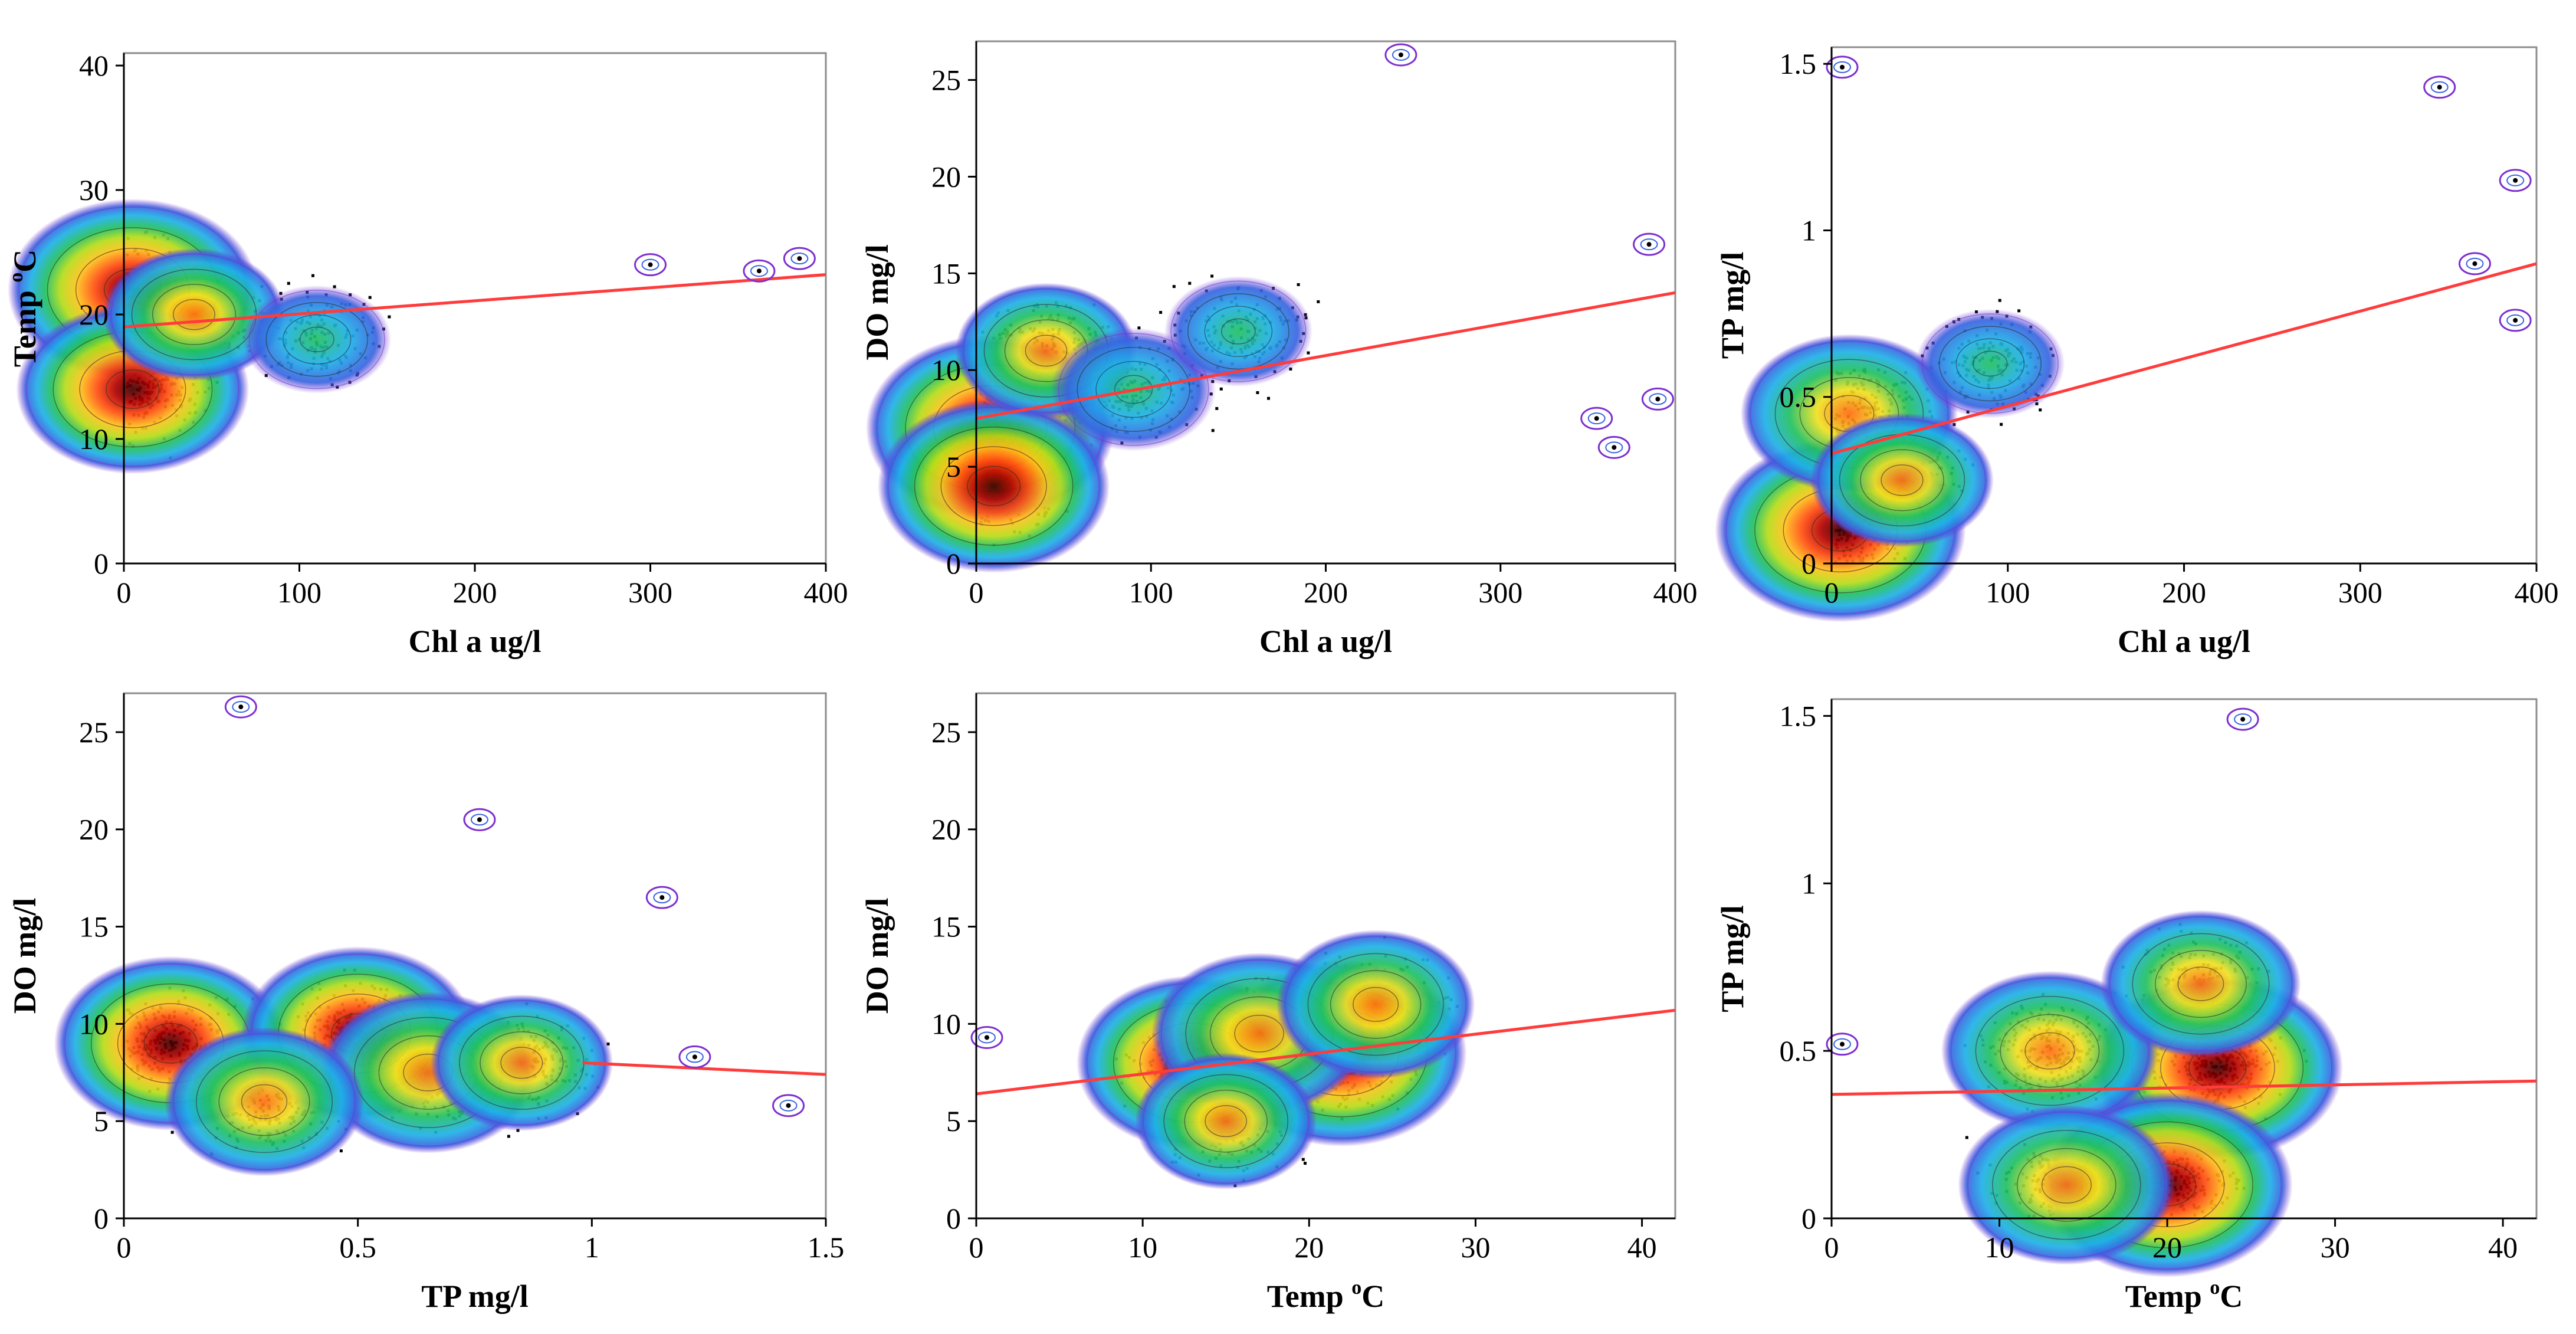 This screenshot has height=1334, width=2576. I want to click on x-tick-label: 10, so click(1142, 1247).